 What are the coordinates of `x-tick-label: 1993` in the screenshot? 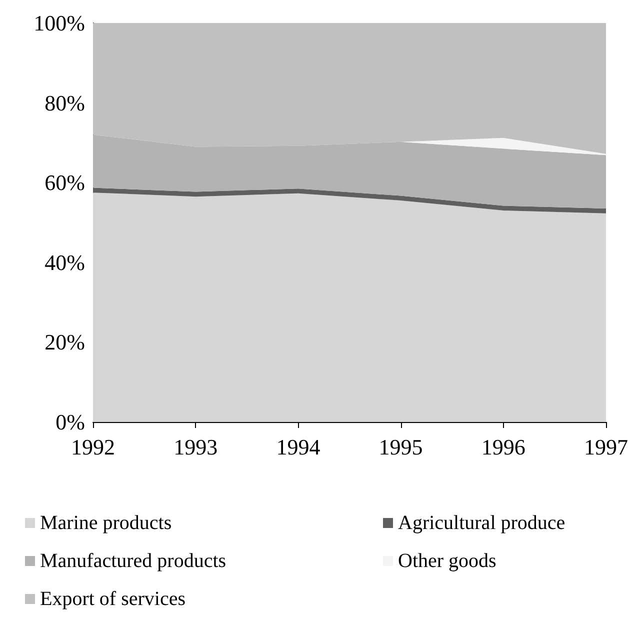 It's located at (196, 447).